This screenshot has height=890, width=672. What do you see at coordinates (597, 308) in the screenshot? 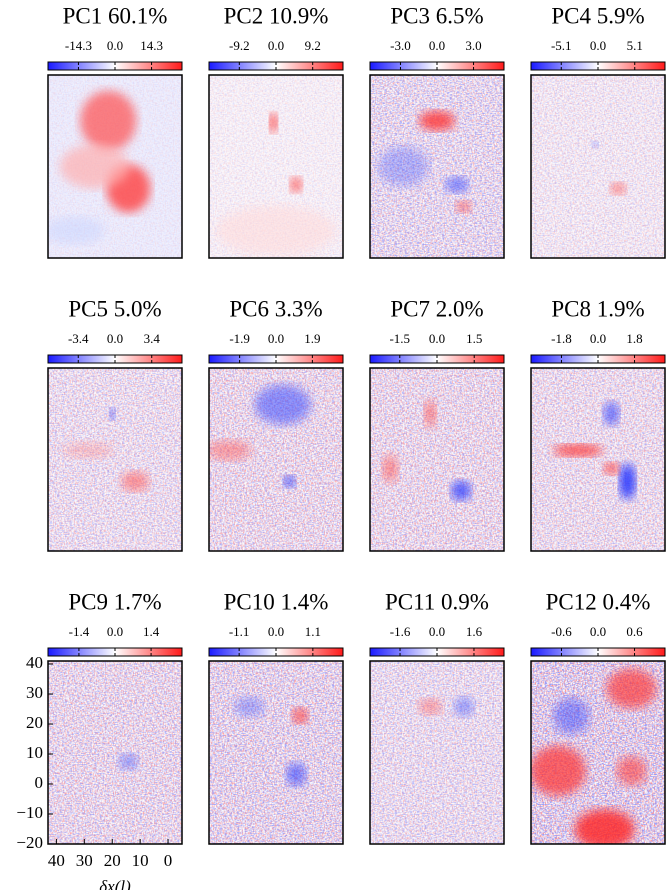
I see `panel-title: PC8 1.9%` at bounding box center [597, 308].